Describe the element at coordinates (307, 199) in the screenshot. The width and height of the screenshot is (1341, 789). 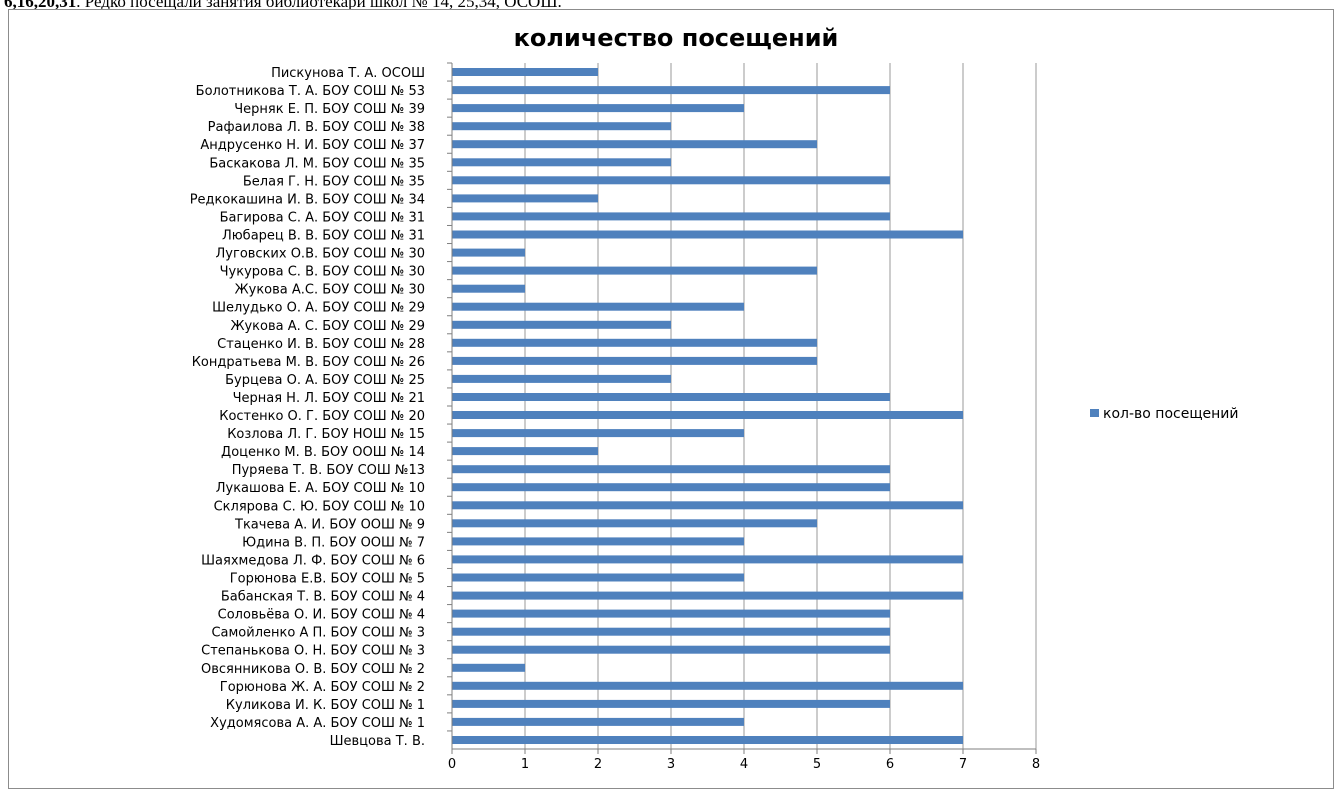
I see `category-label: Редкокашина И. В. БОУ СОШ № 34` at that location.